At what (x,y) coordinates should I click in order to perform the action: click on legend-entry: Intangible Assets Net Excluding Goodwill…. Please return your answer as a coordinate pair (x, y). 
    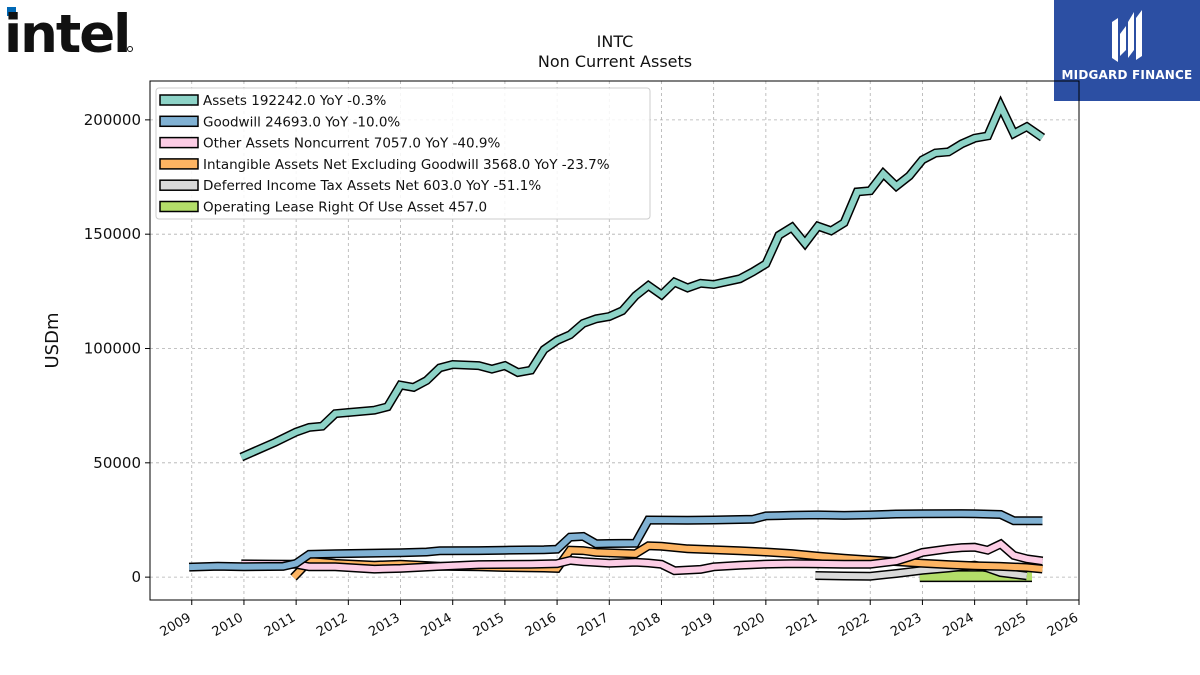
    Looking at the image, I should click on (406, 165).